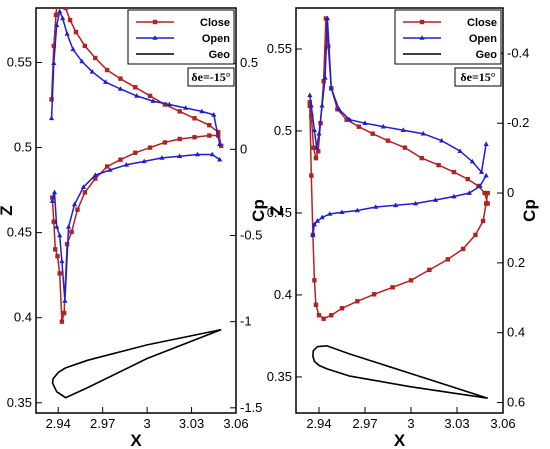 The width and height of the screenshot is (550, 449). What do you see at coordinates (8, 210) in the screenshot?
I see `y-axis-label: Z` at bounding box center [8, 210].